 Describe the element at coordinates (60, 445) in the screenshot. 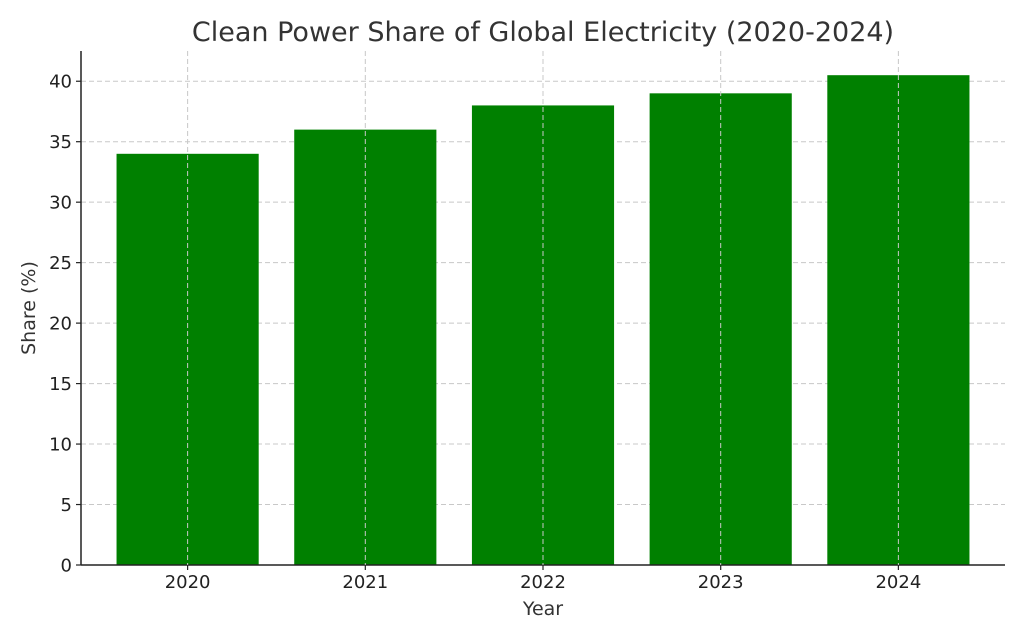

I see `y-tick-label: 10` at that location.